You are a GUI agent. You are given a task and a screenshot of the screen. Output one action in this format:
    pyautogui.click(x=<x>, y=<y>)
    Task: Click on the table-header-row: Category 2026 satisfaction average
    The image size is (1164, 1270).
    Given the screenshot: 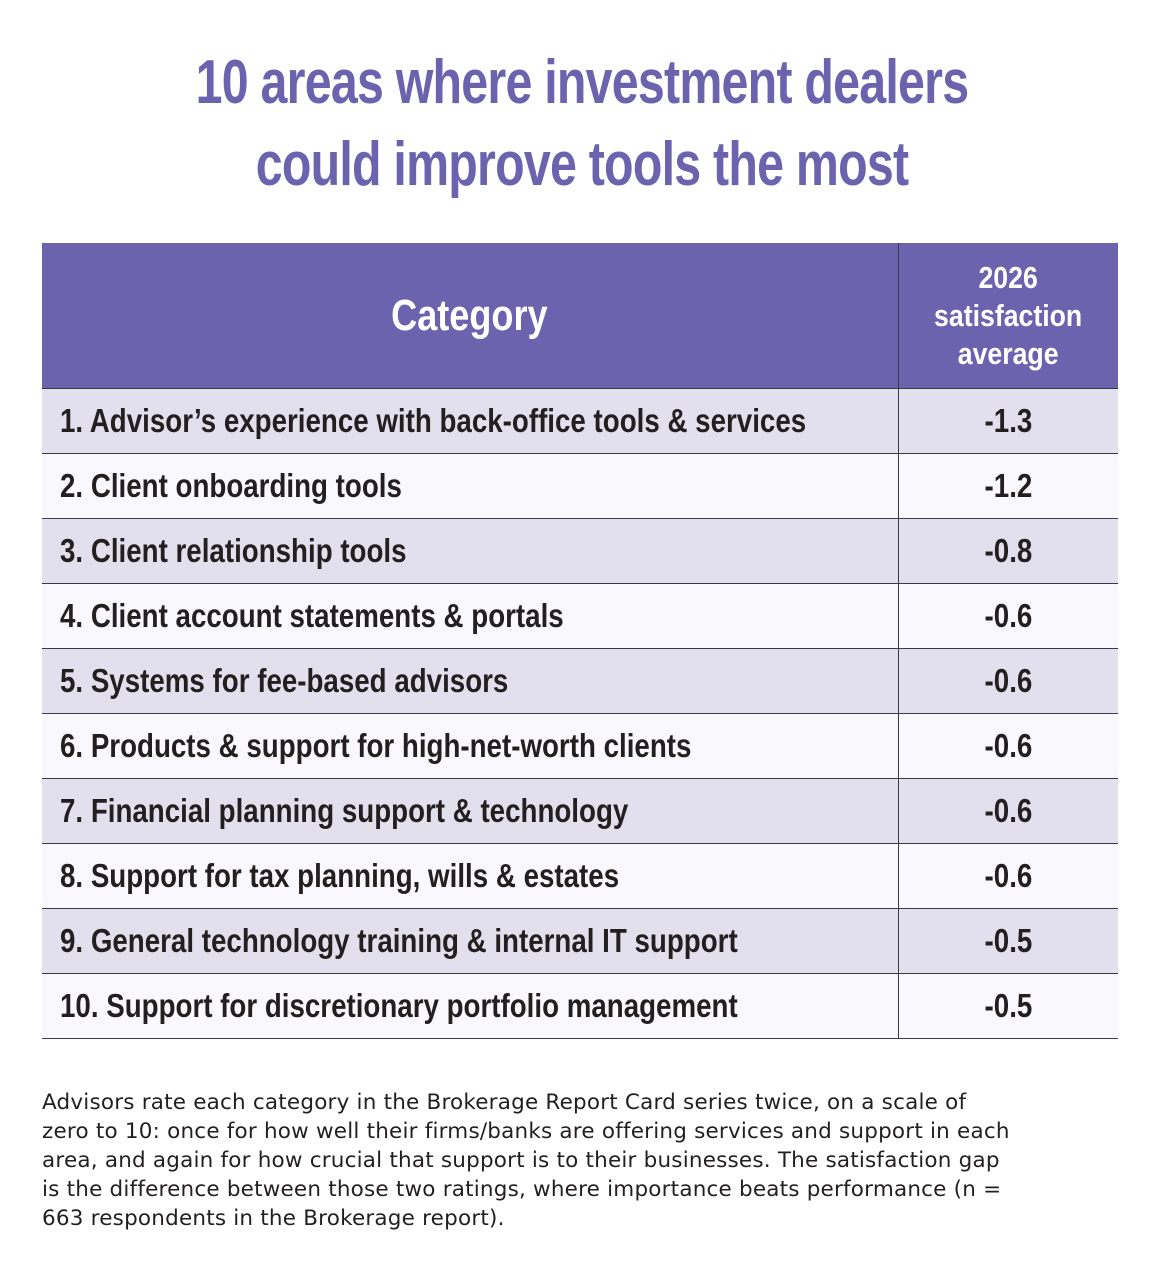 What is the action you would take?
    pyautogui.click(x=580, y=316)
    